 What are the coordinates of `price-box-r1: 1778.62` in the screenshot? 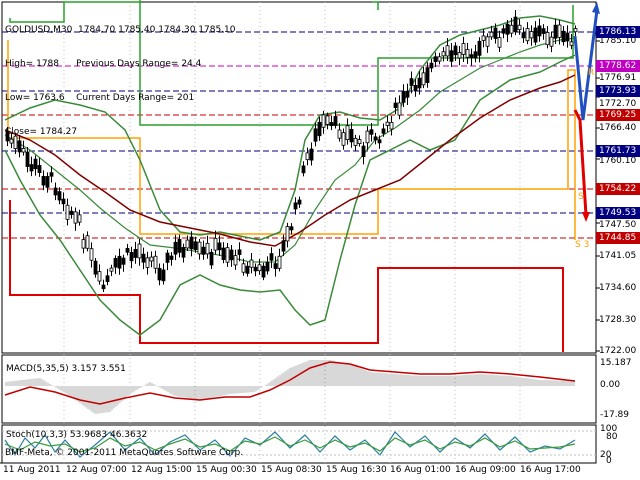 It's located at (618, 66).